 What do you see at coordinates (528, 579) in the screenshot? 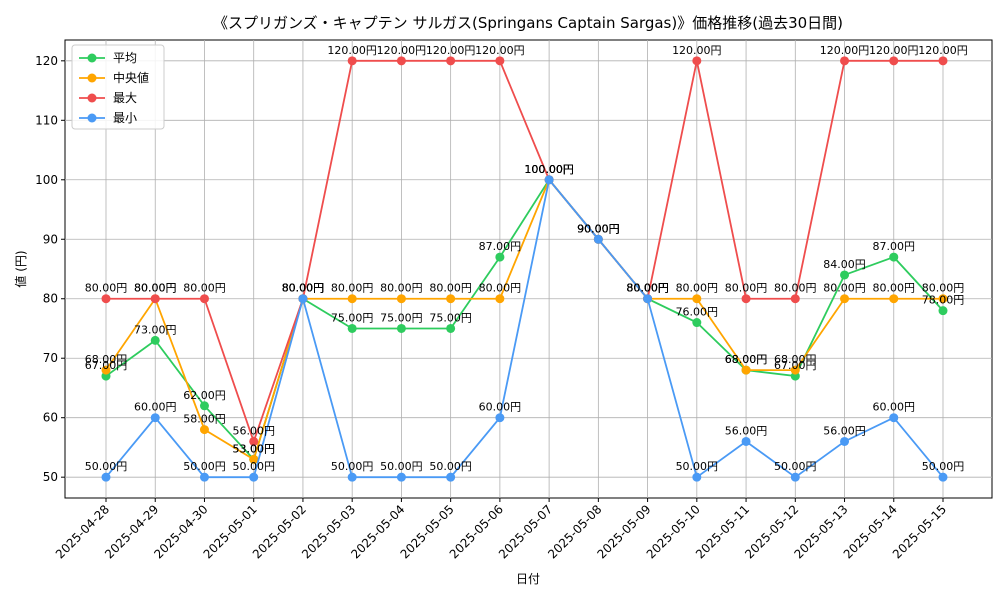
I see `x-axis-label: 日付` at bounding box center [528, 579].